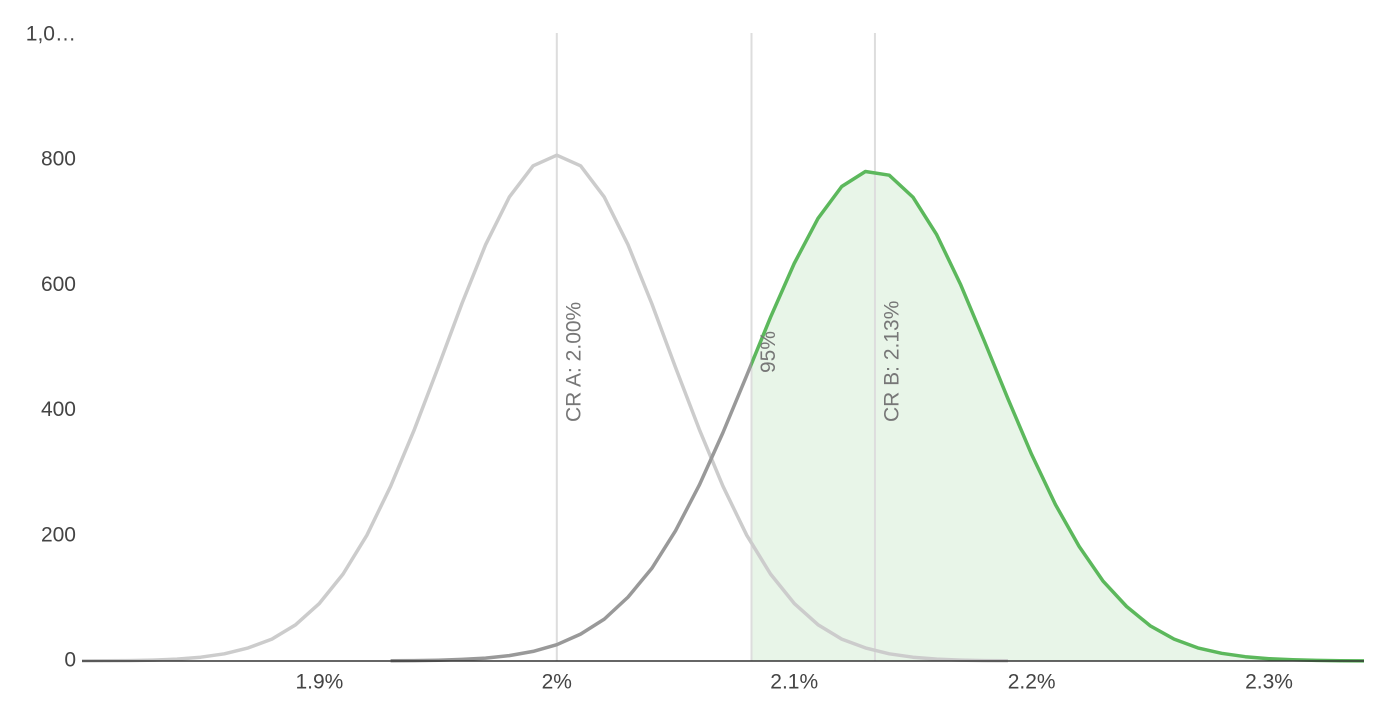  I want to click on x-tick-label: 2%, so click(557, 682).